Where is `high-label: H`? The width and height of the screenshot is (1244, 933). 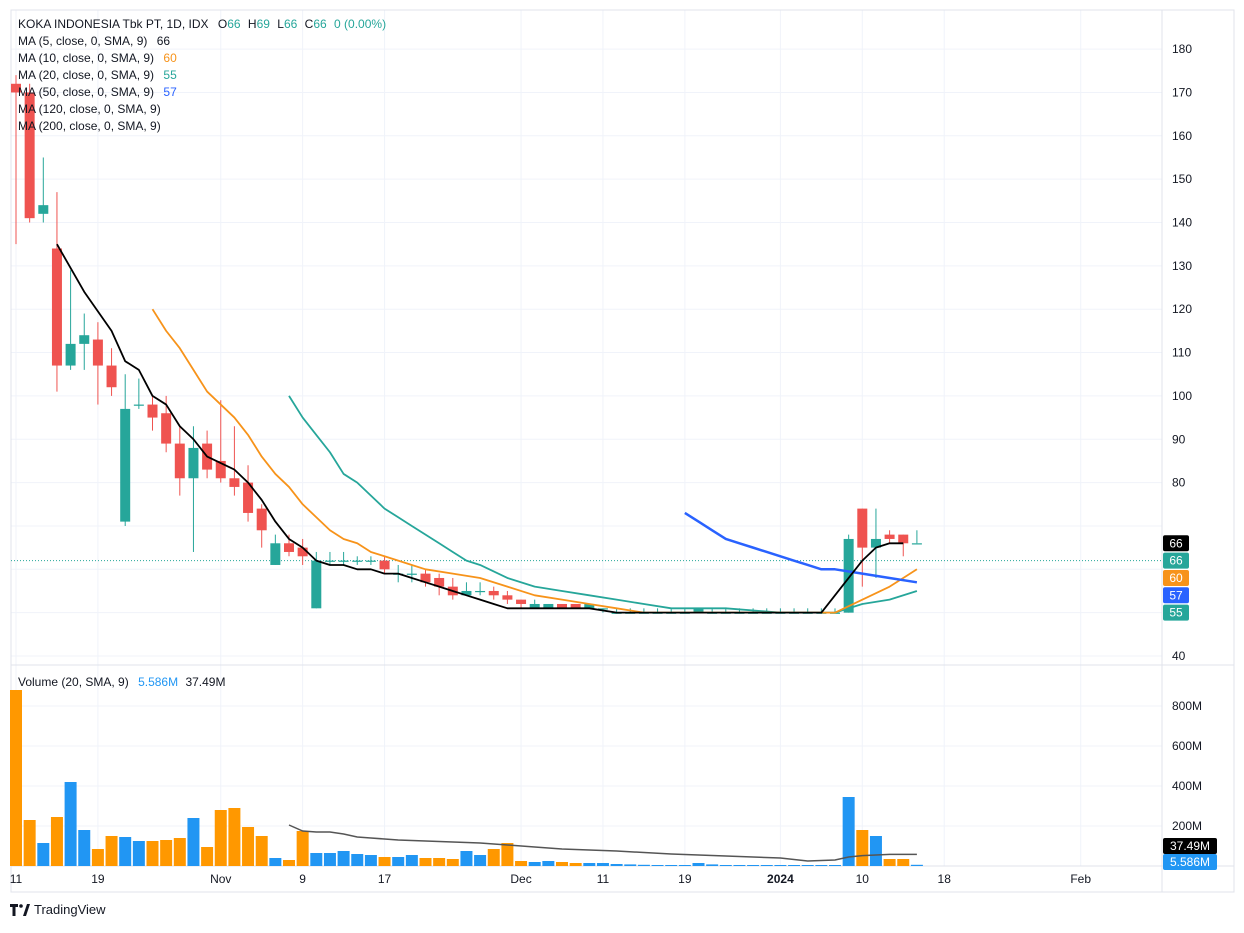 high-label: H is located at coordinates (252, 24).